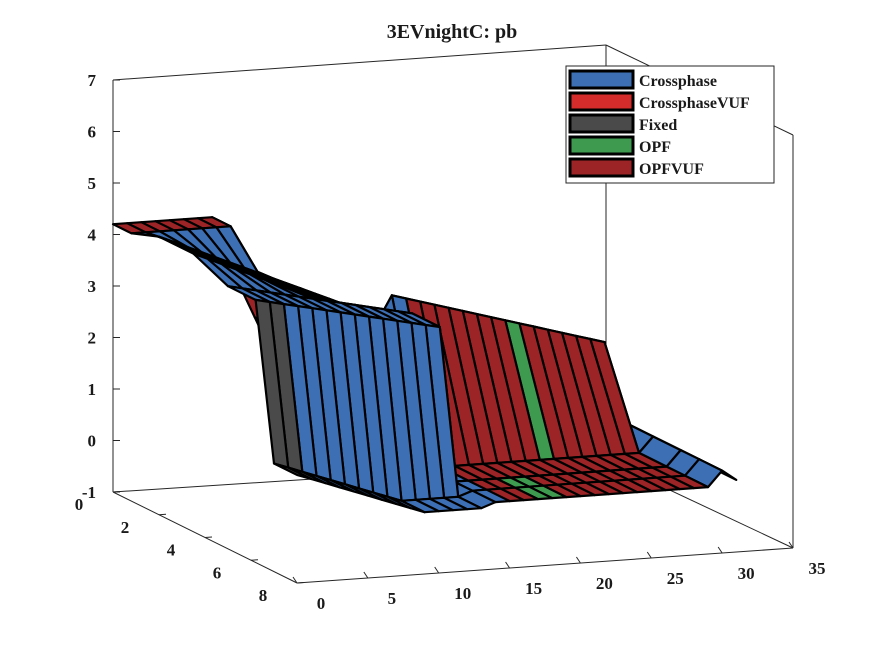 This screenshot has width=875, height=656. I want to click on z-tick-label: 2, so click(92, 338).